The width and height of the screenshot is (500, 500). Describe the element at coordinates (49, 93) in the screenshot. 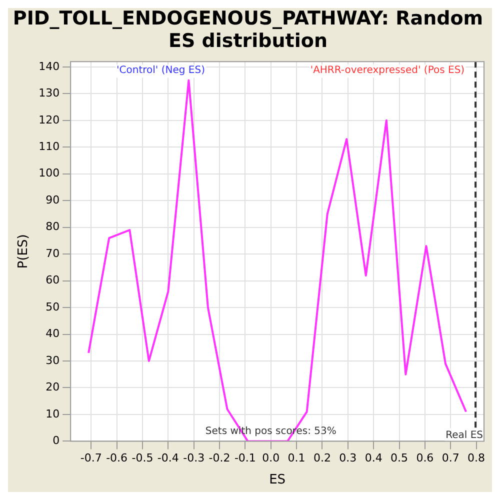

I see `y-tick-label: 130` at that location.